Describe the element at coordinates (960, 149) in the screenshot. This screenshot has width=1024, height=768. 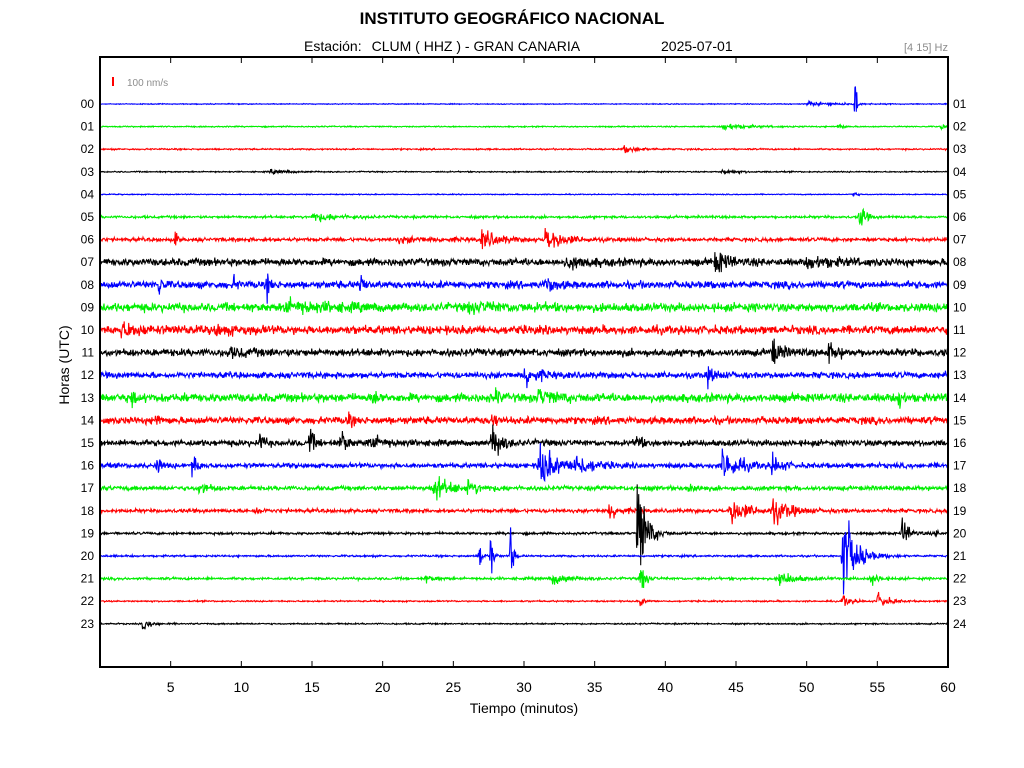
I see `right-hour-label: 03` at that location.